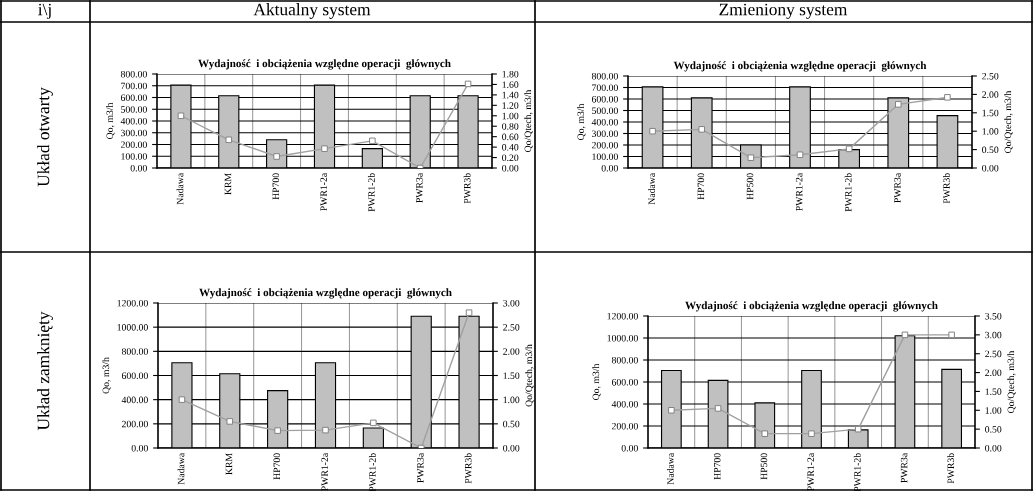 The height and width of the screenshot is (491, 1034). What do you see at coordinates (371, 192) in the screenshot?
I see `x-tick-label: PWR1-2b` at bounding box center [371, 192].